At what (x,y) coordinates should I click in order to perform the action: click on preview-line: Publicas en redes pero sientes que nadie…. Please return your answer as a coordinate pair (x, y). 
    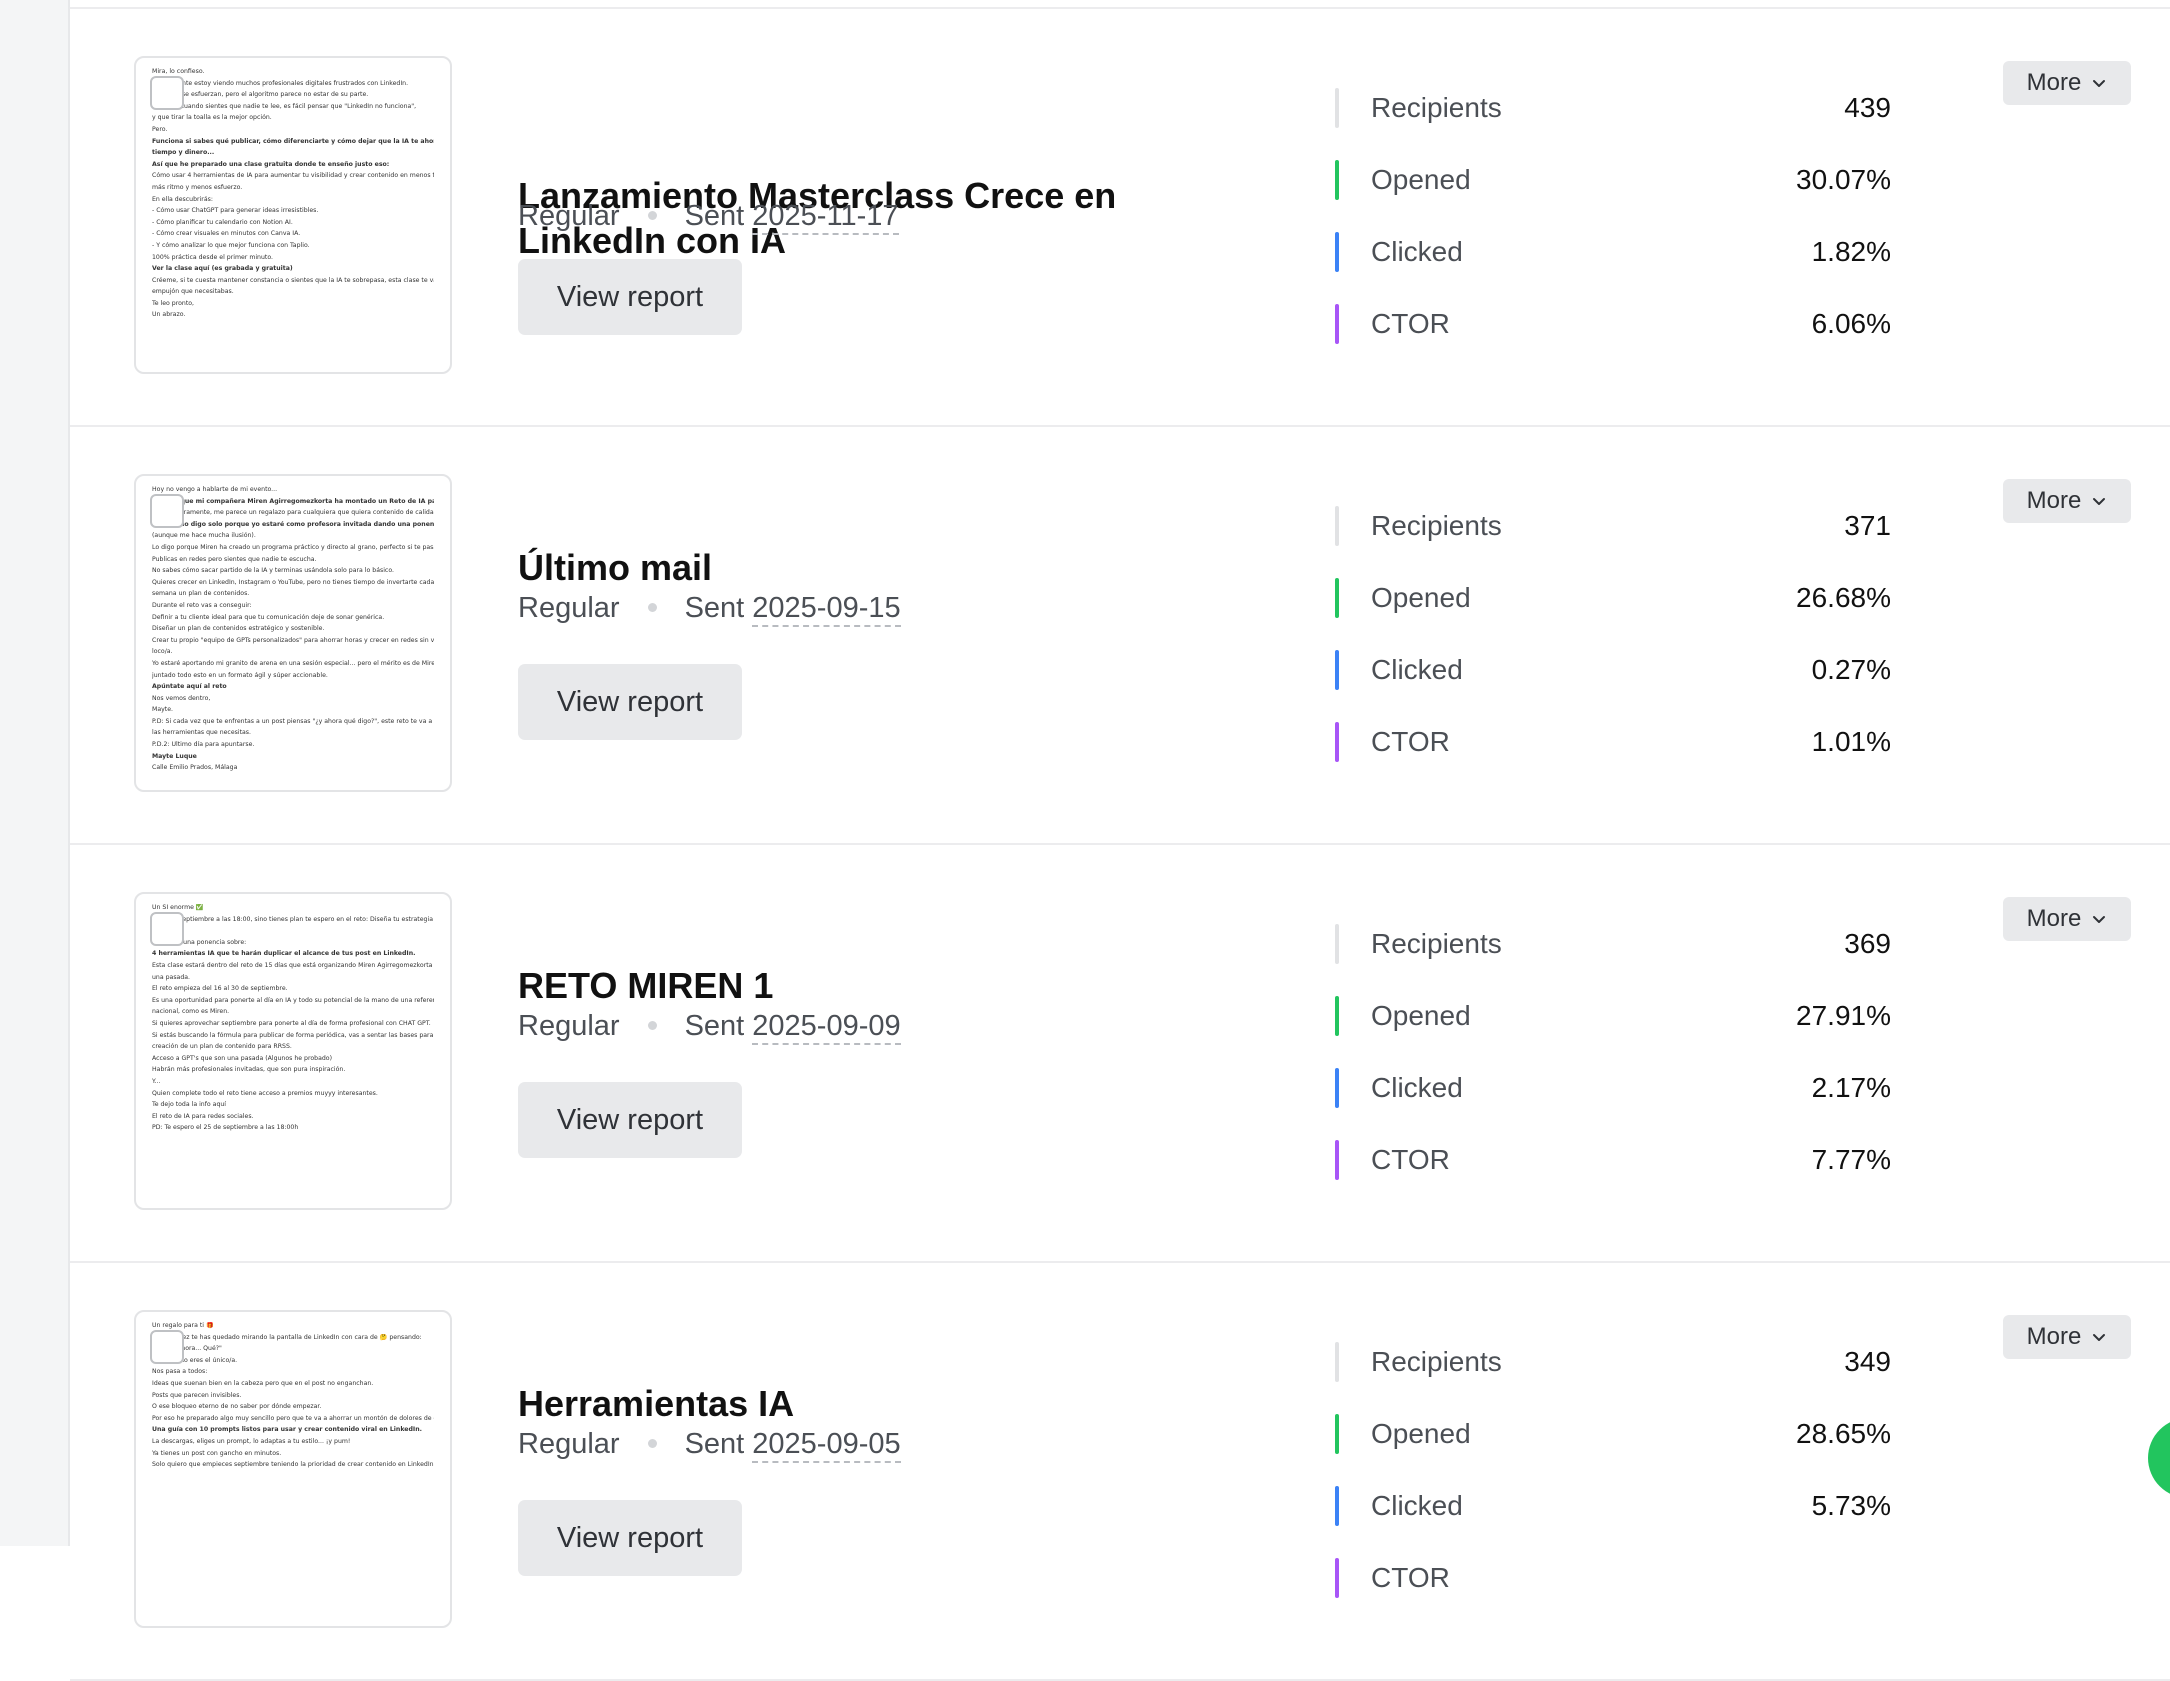
    Looking at the image, I should click on (234, 559).